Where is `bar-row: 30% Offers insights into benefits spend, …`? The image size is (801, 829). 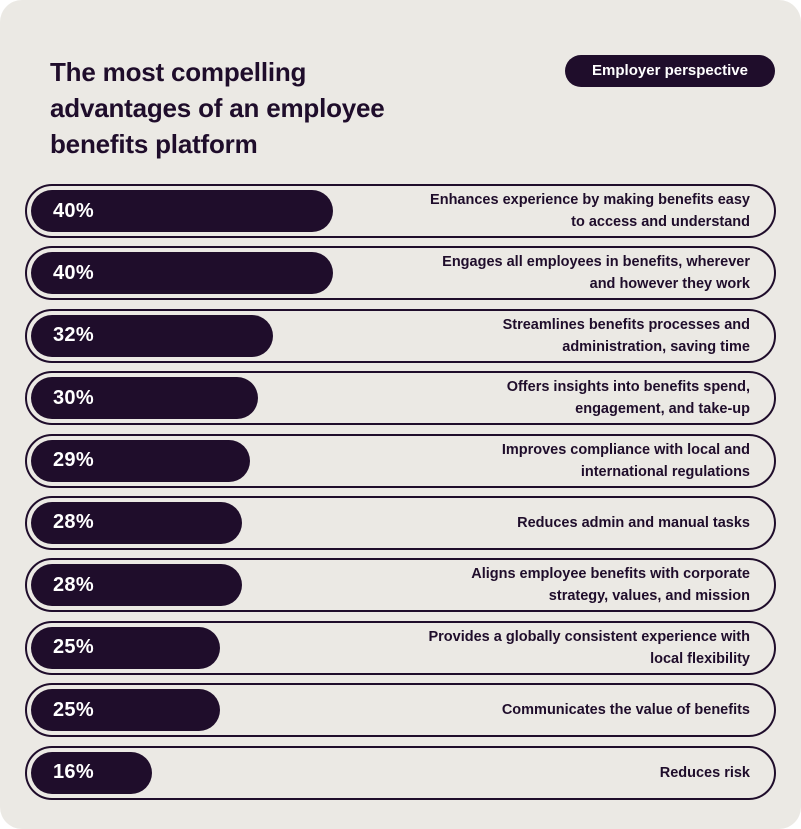 bar-row: 30% Offers insights into benefits spend, … is located at coordinates (400, 398).